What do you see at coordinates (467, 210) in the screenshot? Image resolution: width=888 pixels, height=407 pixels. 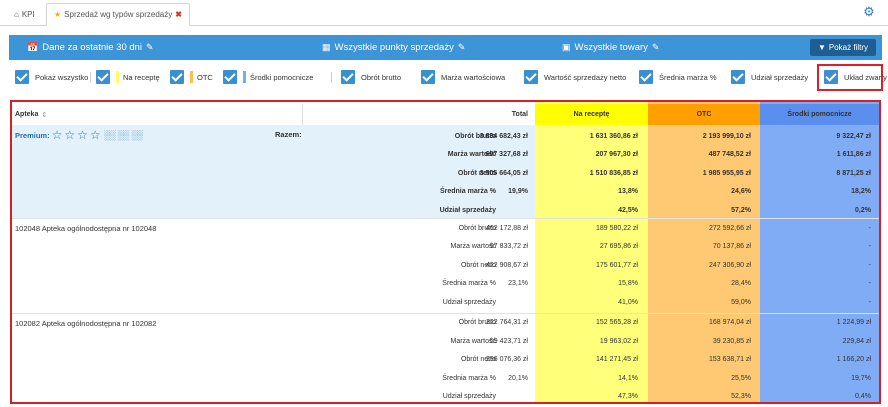 I see `cell-label: Udział sprzedaży` at bounding box center [467, 210].